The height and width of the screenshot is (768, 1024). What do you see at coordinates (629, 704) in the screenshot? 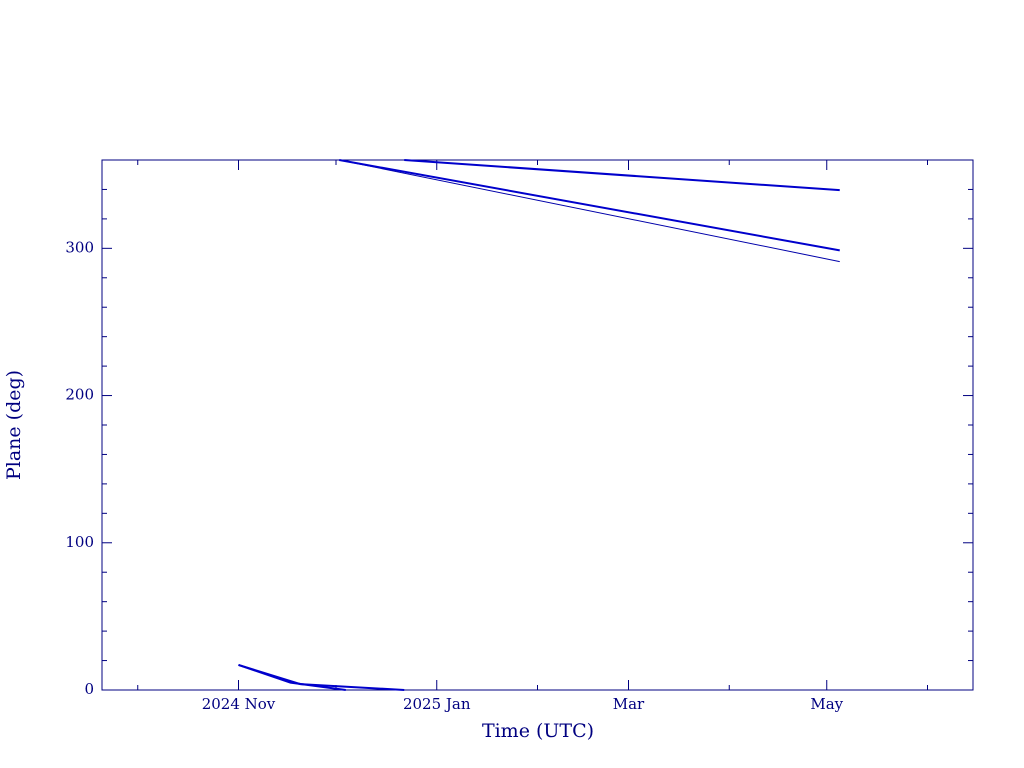
I see `x-tick-label: Mar` at bounding box center [629, 704].